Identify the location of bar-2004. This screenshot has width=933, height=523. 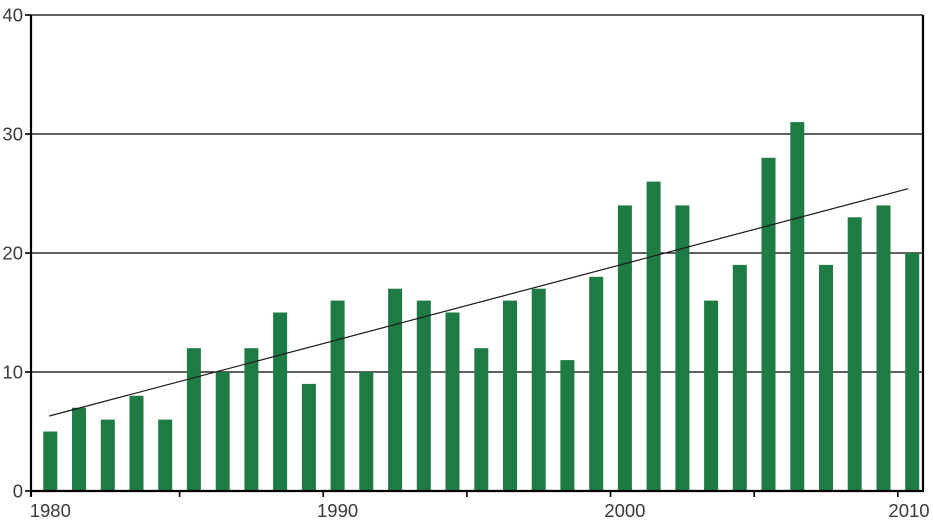
(739, 377).